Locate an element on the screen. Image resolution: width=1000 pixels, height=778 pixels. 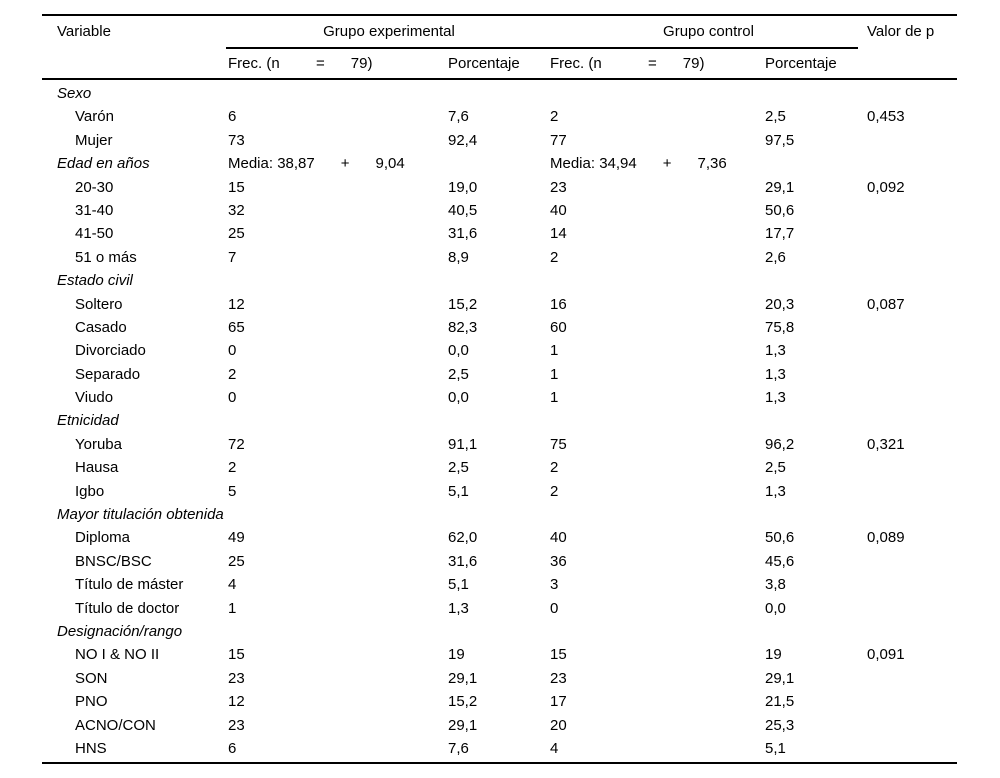
table-row: Designación/rango is located at coordinates (499, 631).